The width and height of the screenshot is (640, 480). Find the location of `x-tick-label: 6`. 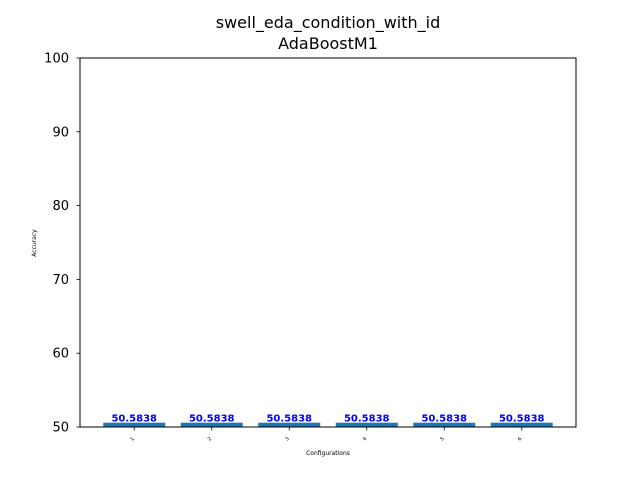

x-tick-label: 6 is located at coordinates (520, 439).